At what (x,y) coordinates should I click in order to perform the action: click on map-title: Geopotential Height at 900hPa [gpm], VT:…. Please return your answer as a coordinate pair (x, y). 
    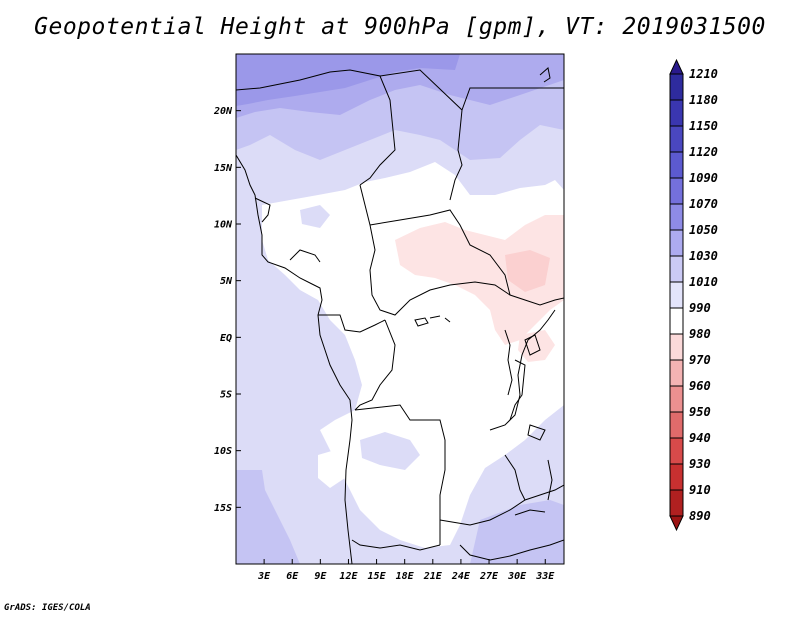
    Looking at the image, I should click on (400, 27).